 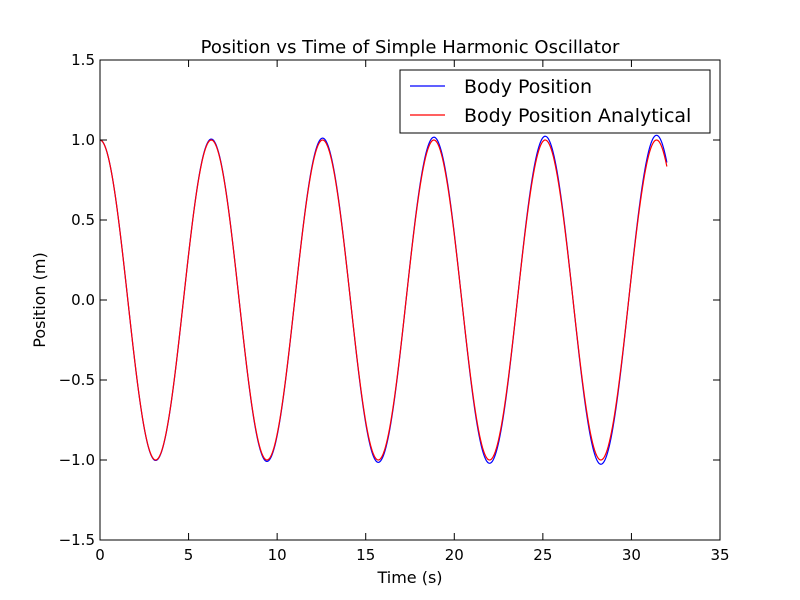 I want to click on x-tick-label: 35, so click(x=719, y=555).